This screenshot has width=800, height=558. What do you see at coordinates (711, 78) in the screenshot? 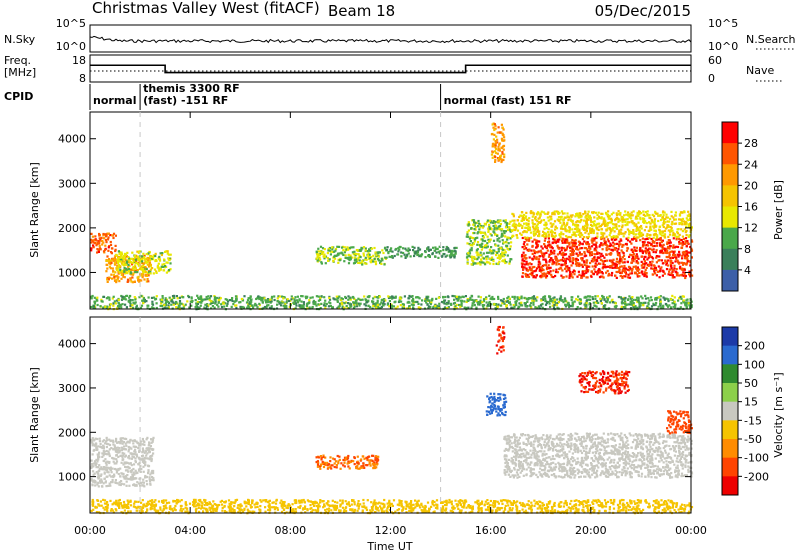
I see `nave-tick-bottom: 0` at bounding box center [711, 78].